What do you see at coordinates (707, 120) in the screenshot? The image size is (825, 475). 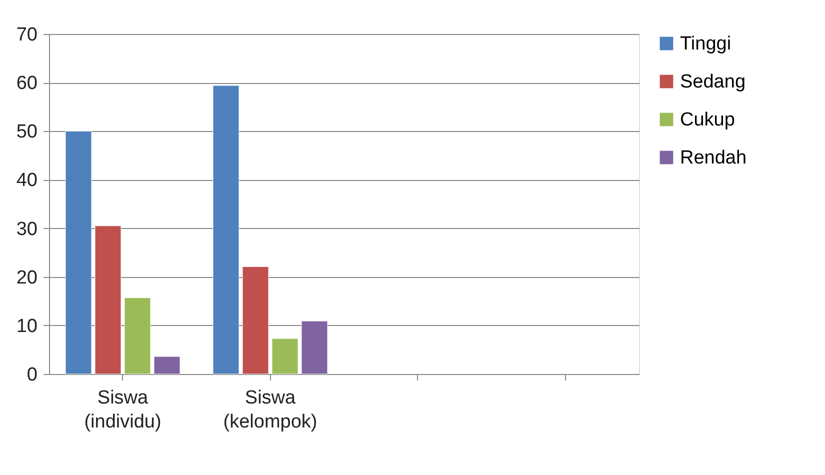 I see `legend-label: Cukup` at bounding box center [707, 120].